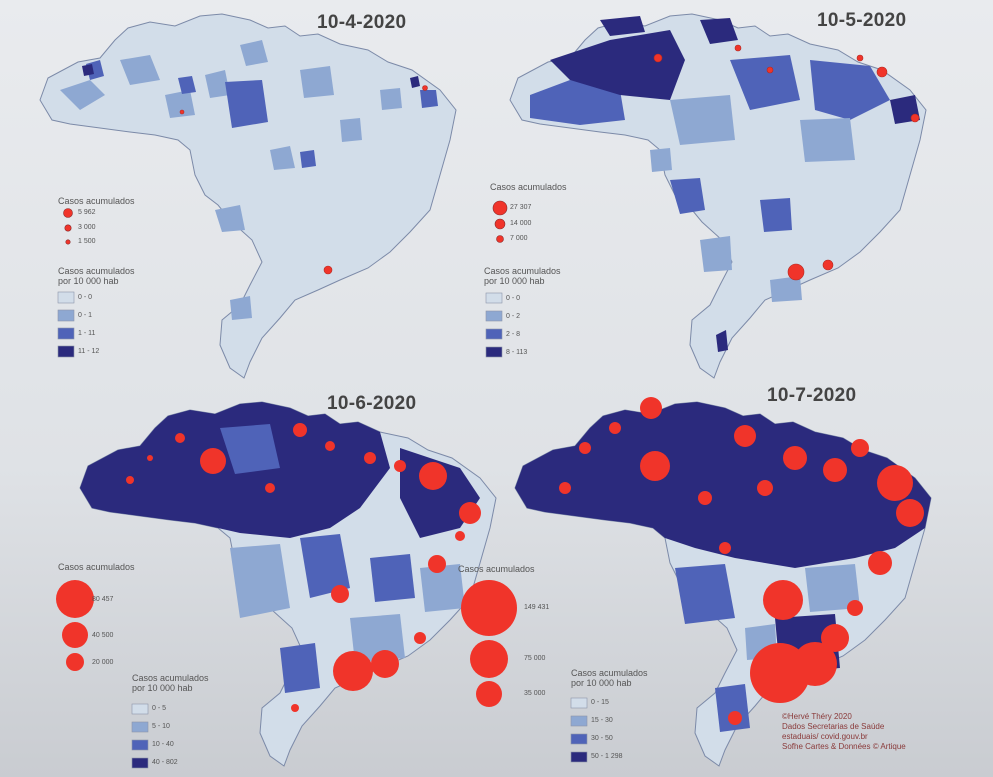  What do you see at coordinates (517, 352) in the screenshot?
I see `map-2020-05-class-label-4: 8 - 113` at bounding box center [517, 352].